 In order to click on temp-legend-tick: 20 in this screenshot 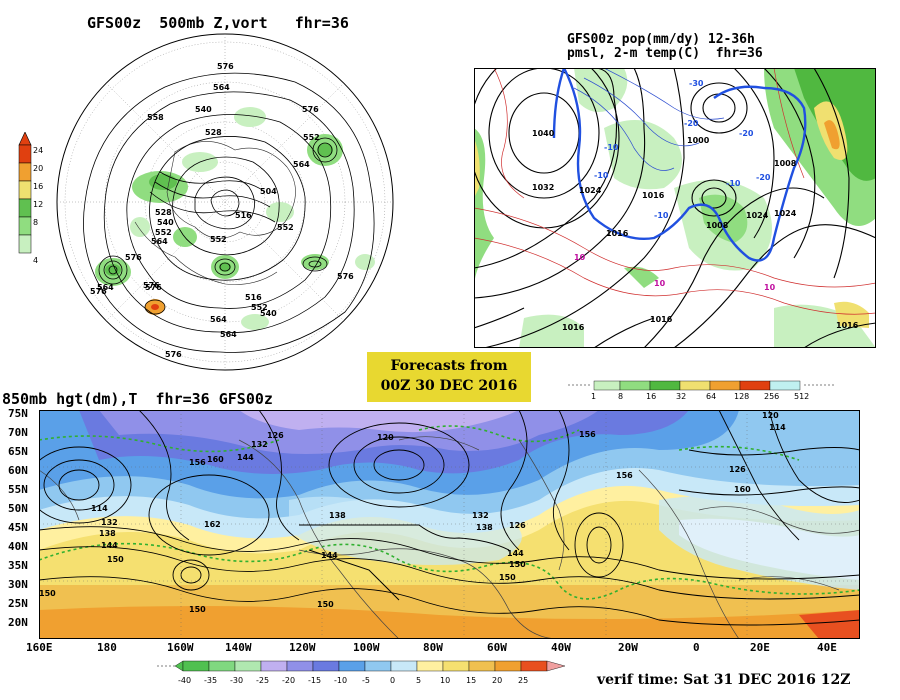, I will do `click(497, 680)`.